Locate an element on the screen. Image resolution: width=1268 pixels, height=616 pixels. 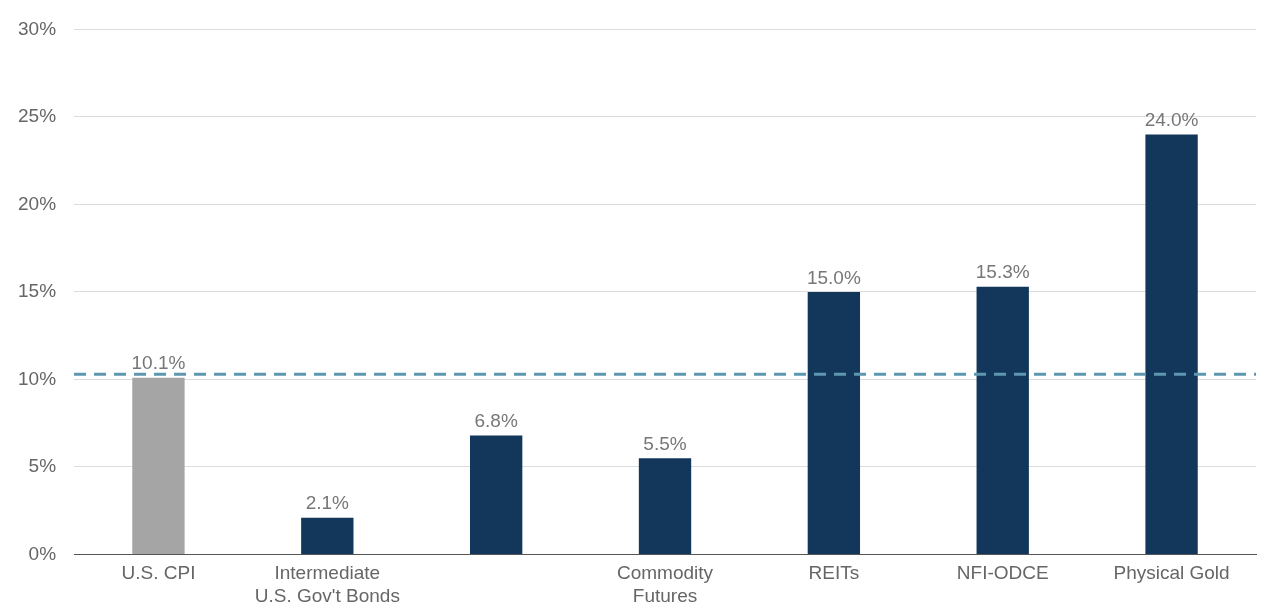
y-tick-label: 25% is located at coordinates (37, 116).